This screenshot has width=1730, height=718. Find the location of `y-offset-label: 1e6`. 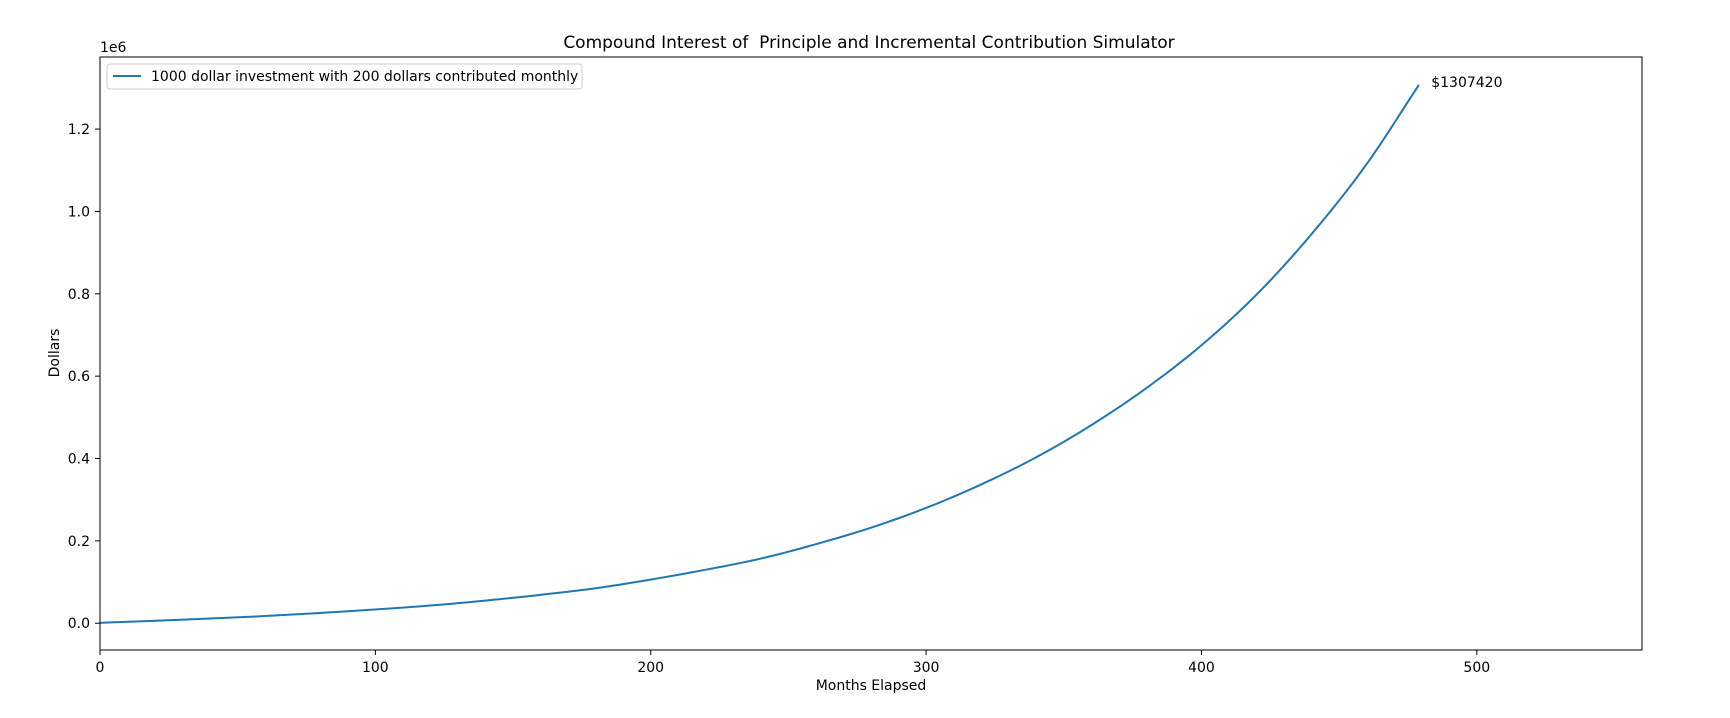

y-offset-label: 1e6 is located at coordinates (113, 48).